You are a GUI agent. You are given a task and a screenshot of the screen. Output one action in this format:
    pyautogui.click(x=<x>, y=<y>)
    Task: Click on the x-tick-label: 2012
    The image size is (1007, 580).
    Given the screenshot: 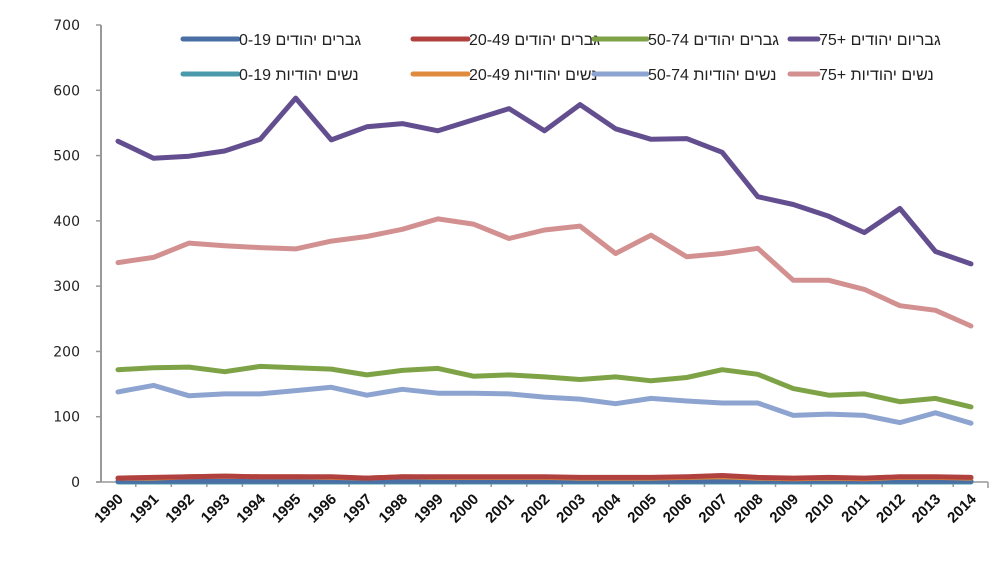 What is the action you would take?
    pyautogui.click(x=891, y=509)
    